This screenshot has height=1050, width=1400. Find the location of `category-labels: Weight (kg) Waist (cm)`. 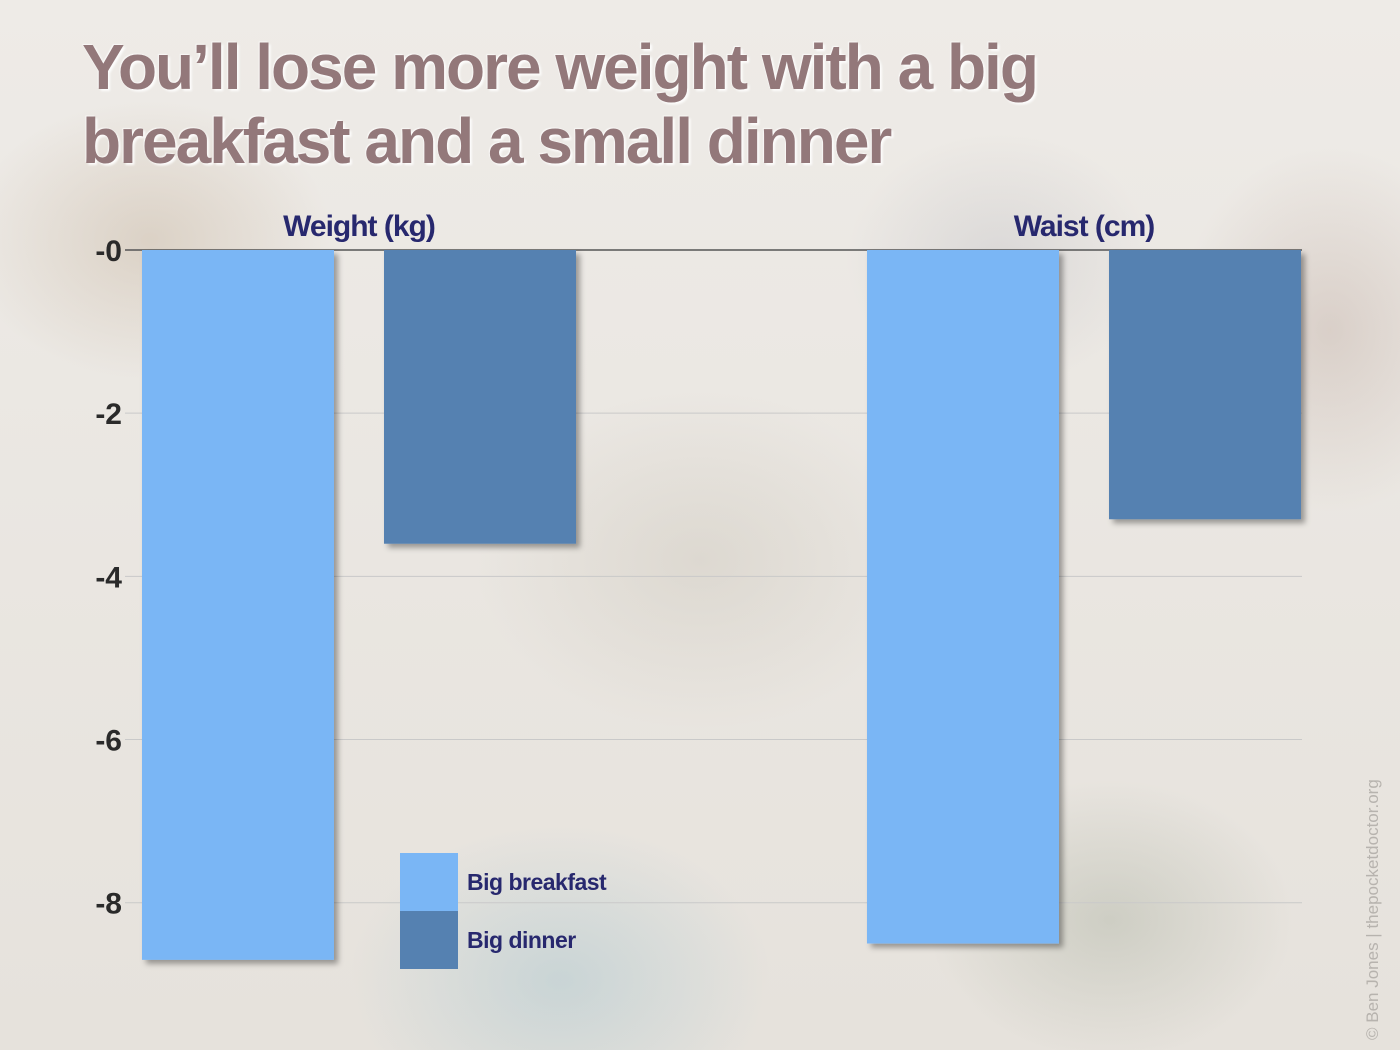

category-labels: Weight (kg) Waist (cm) is located at coordinates (719, 226).